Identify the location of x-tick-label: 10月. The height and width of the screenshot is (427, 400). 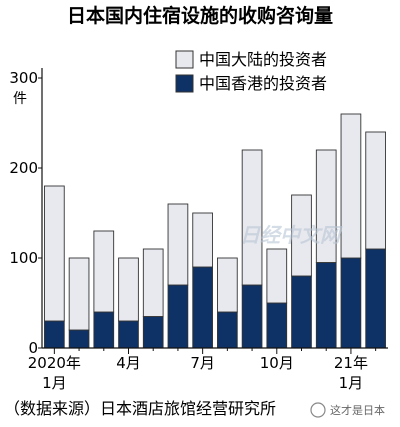
(277, 363).